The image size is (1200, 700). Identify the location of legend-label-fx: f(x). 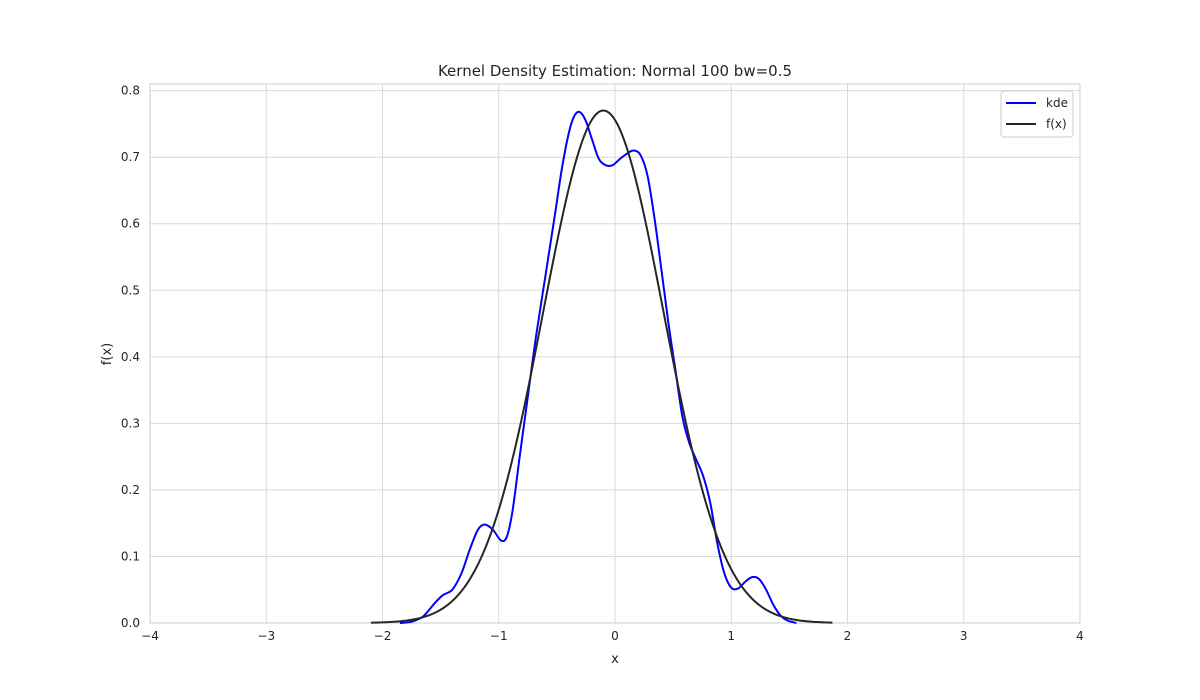
(1056, 124).